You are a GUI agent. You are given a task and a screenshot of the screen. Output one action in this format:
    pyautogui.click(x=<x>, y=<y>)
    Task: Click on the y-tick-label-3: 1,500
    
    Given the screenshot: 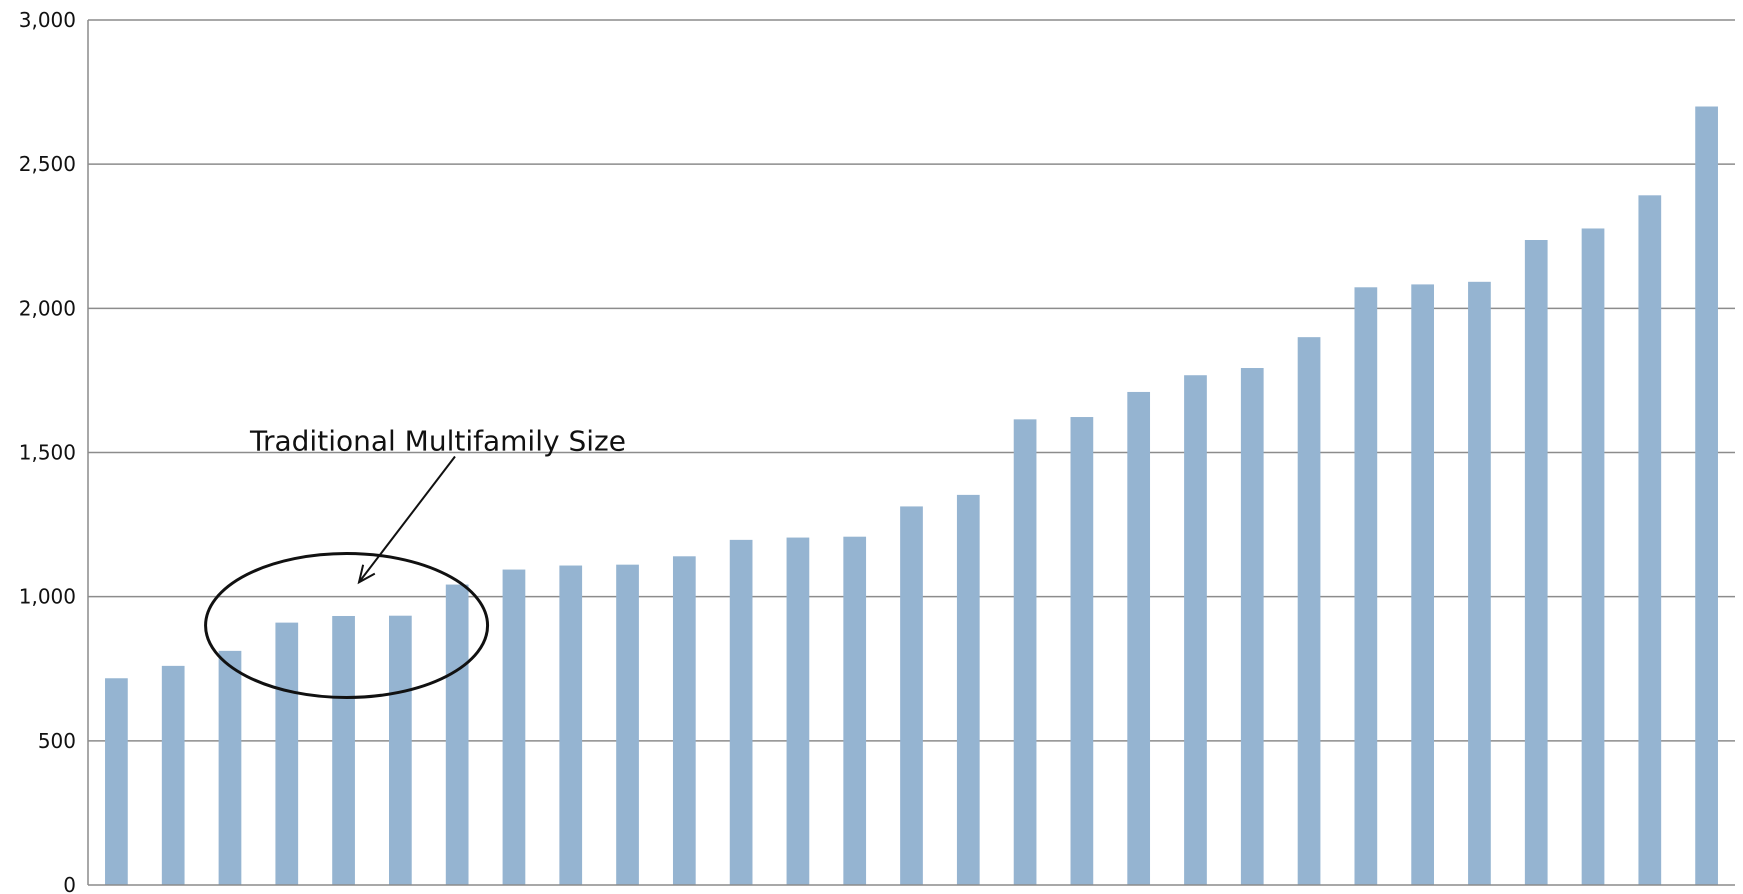 What is the action you would take?
    pyautogui.click(x=47, y=453)
    